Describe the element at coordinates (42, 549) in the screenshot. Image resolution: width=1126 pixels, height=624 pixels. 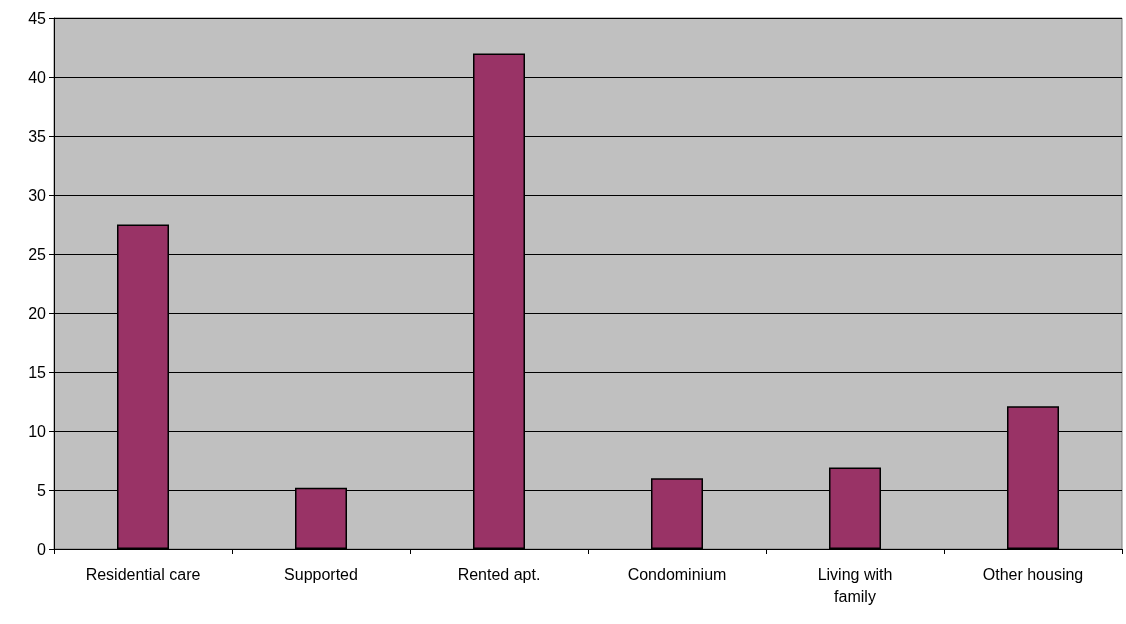
I see `y-tick-label: 0` at that location.